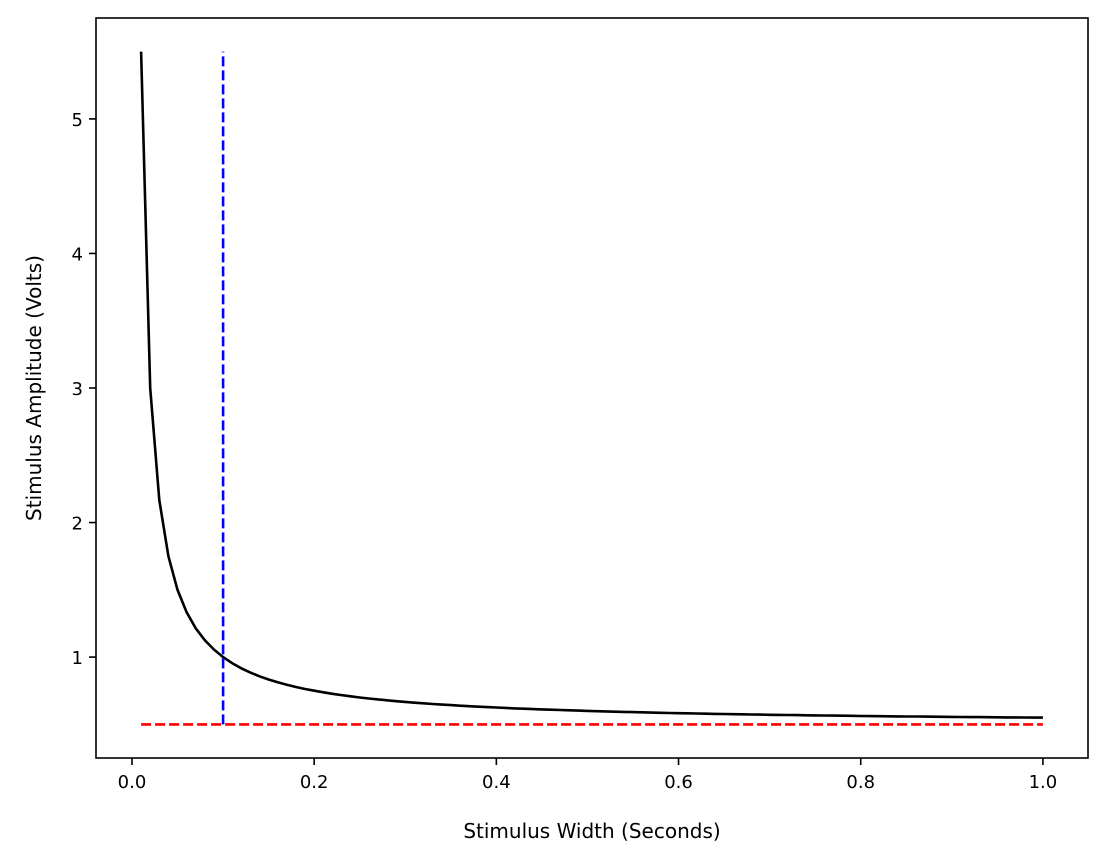 This screenshot has height=865, width=1108. Describe the element at coordinates (132, 782) in the screenshot. I see `x-tick-label: 0.0` at that location.